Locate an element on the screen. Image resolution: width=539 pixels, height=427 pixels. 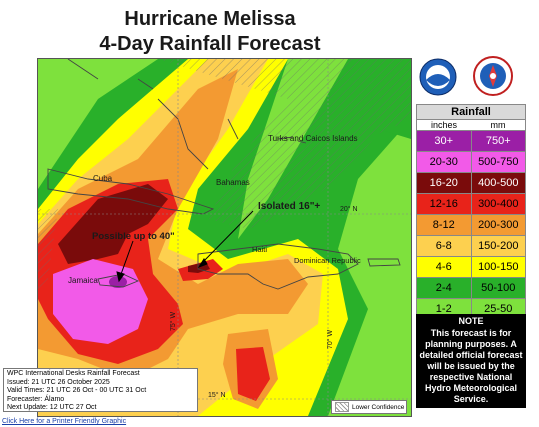
hatch-swatch is located at coordinates (342, 407).